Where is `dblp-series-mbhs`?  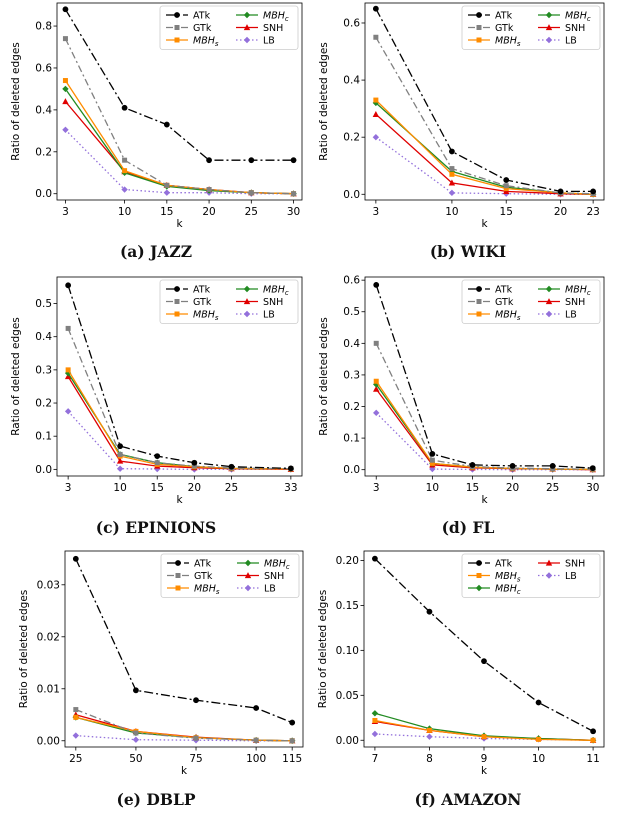 dblp-series-mbhs is located at coordinates (184, 729).